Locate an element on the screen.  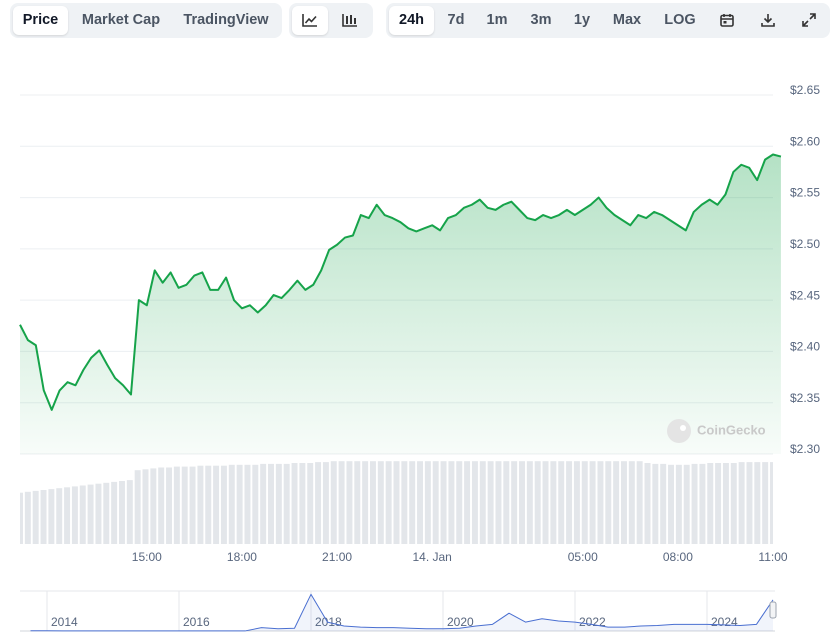
fullscreen-button is located at coordinates (809, 20).